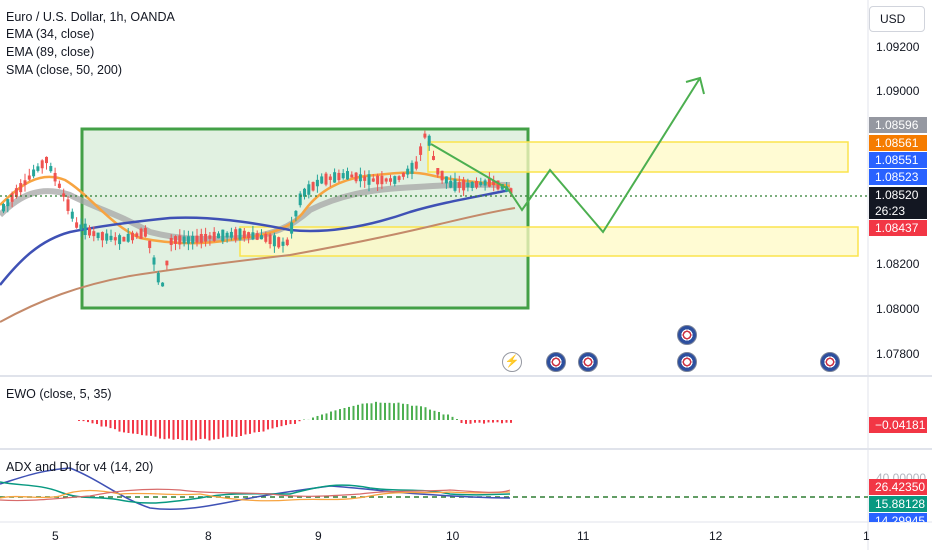 This screenshot has height=550, width=932. I want to click on sma-legend: SMA (close, 50, 200), so click(64, 70).